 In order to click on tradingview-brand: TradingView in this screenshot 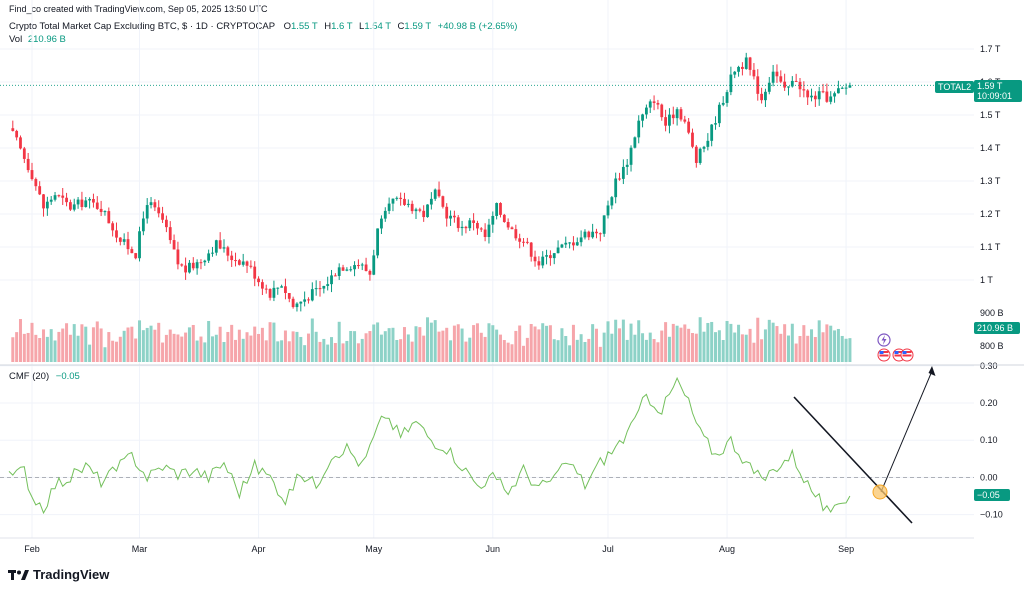, I will do `click(58, 574)`.